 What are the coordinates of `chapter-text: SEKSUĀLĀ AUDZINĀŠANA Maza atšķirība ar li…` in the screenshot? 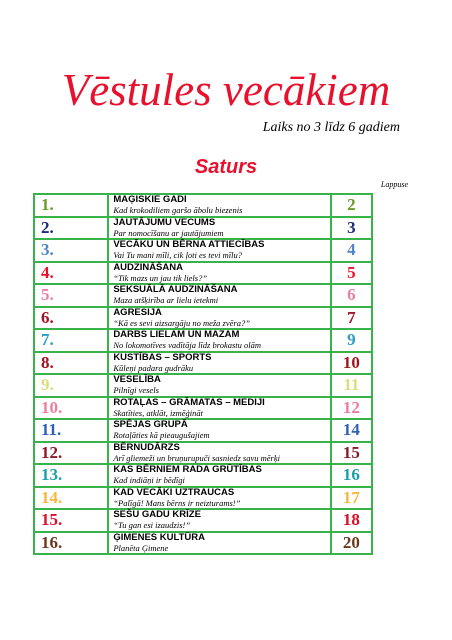 It's located at (219, 295).